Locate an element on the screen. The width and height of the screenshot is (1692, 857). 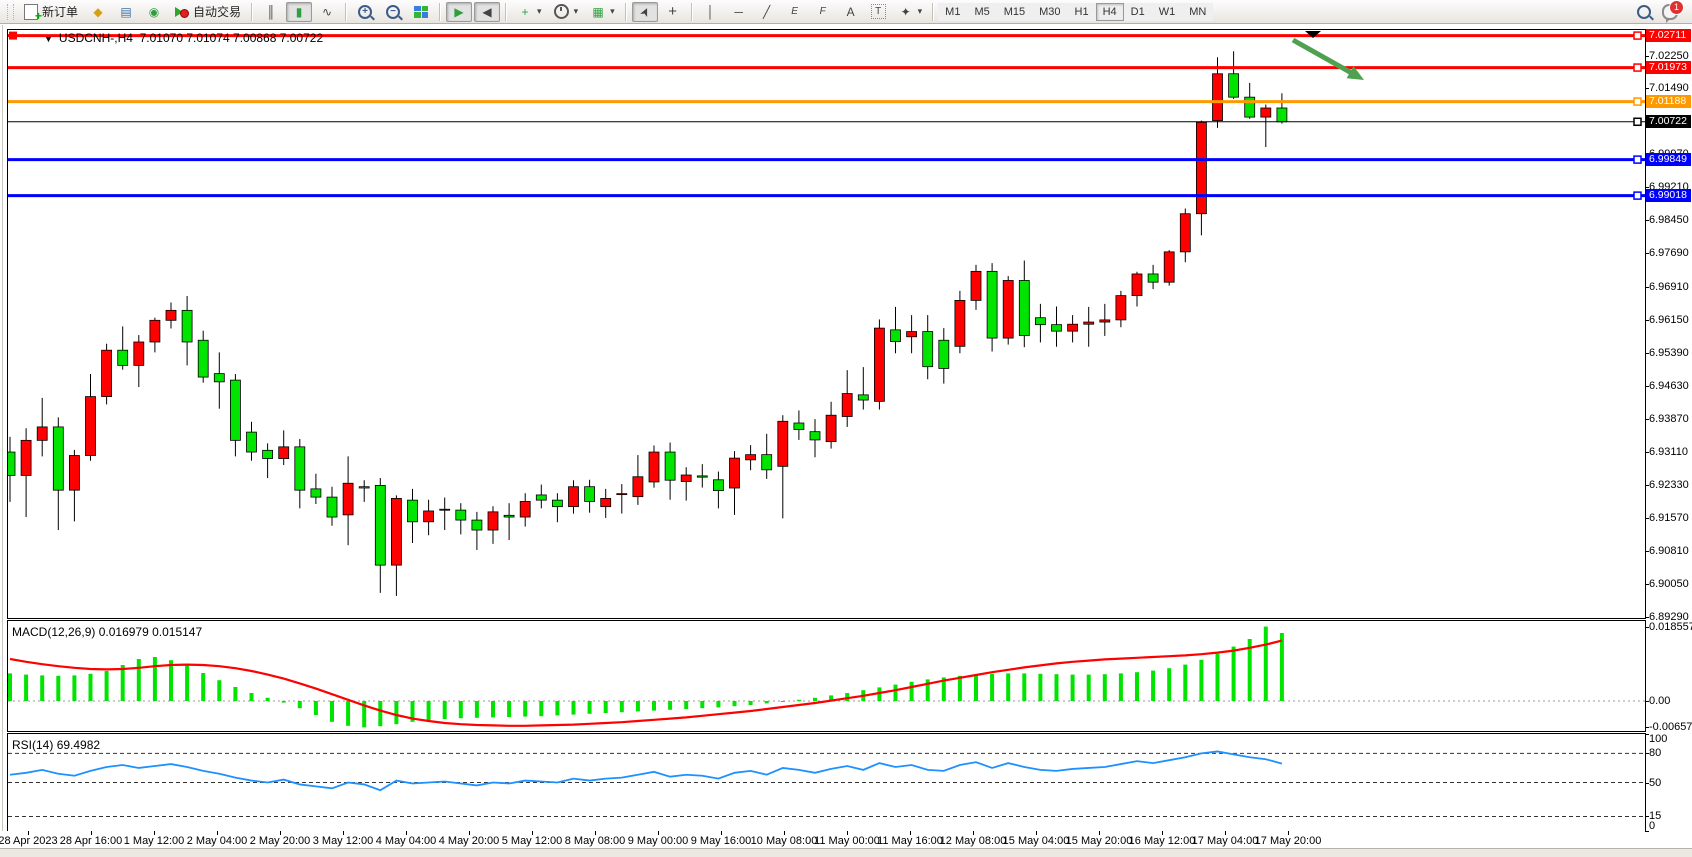
price-marker-label: 6.99018 is located at coordinates (1668, 196).